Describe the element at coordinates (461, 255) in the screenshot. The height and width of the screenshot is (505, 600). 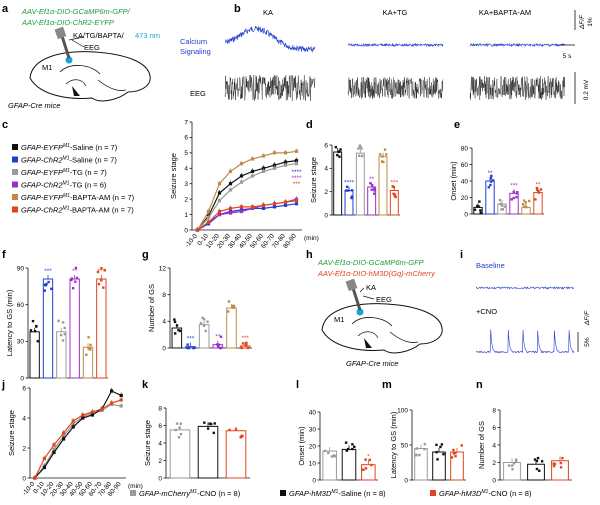
I see `panel-letter-i: i` at that location.